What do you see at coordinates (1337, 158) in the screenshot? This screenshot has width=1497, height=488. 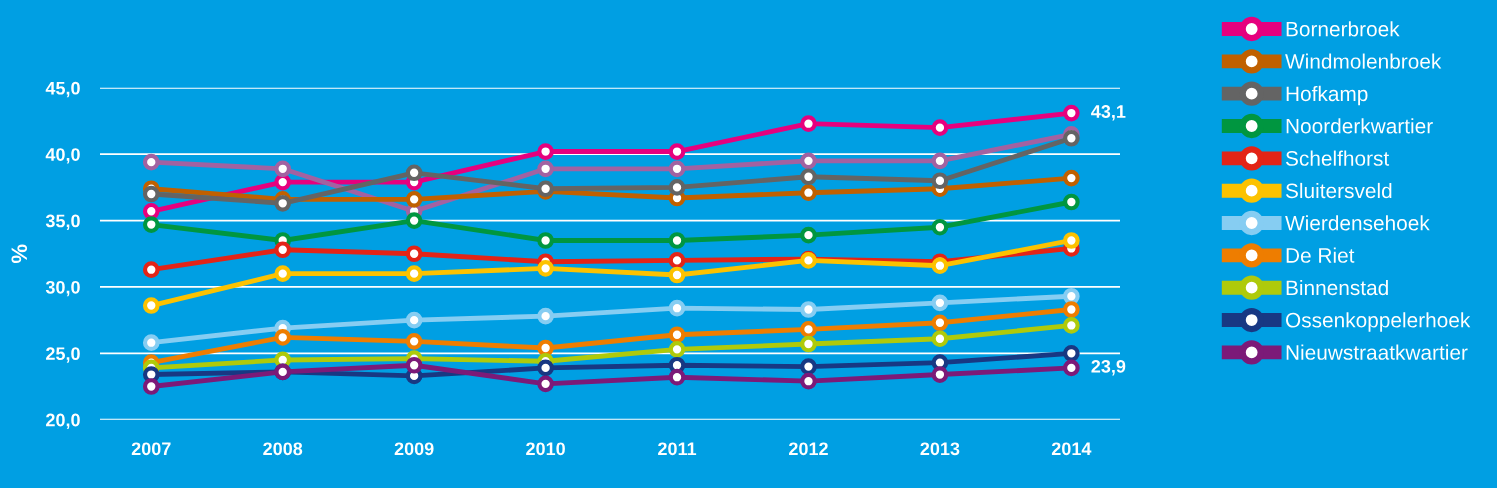 I see `legend-label: Schelfhorst` at bounding box center [1337, 158].